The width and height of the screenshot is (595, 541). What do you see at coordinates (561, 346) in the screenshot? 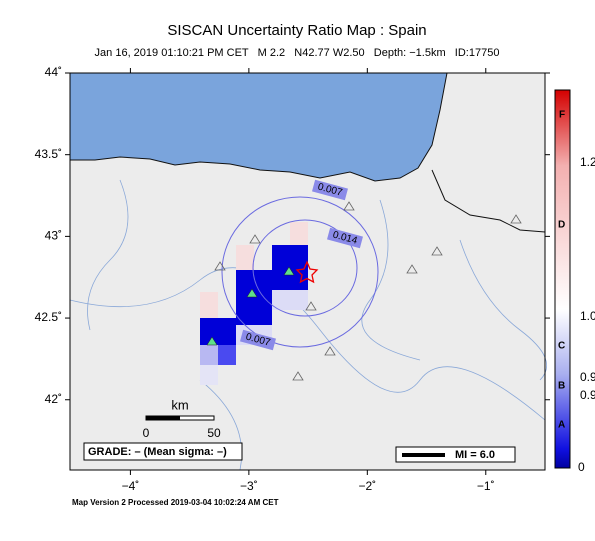
I see `grade-letter: C` at bounding box center [561, 346].